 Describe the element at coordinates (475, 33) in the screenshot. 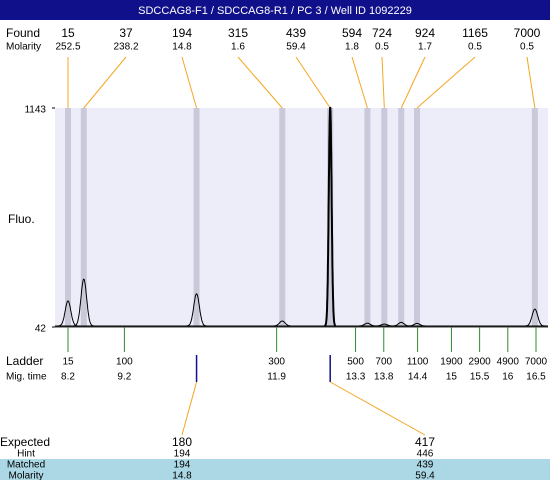

I see `found-size: 1165` at that location.